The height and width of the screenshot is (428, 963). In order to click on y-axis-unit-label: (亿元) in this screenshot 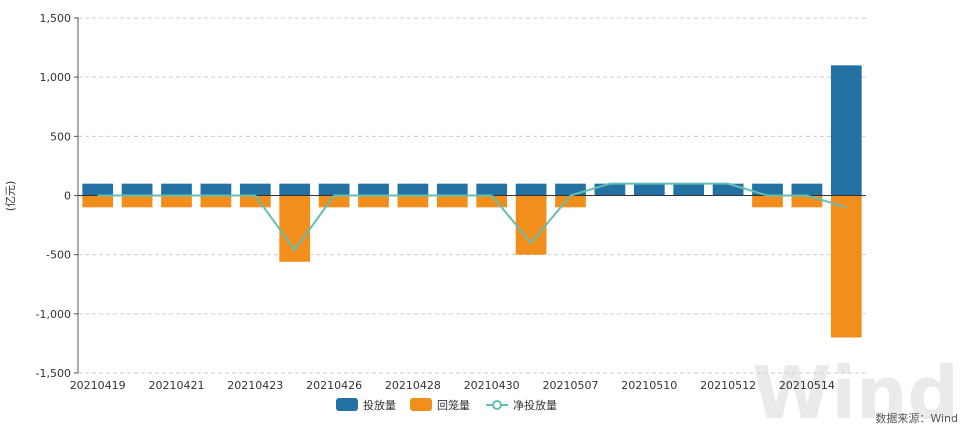, I will do `click(10, 196)`.